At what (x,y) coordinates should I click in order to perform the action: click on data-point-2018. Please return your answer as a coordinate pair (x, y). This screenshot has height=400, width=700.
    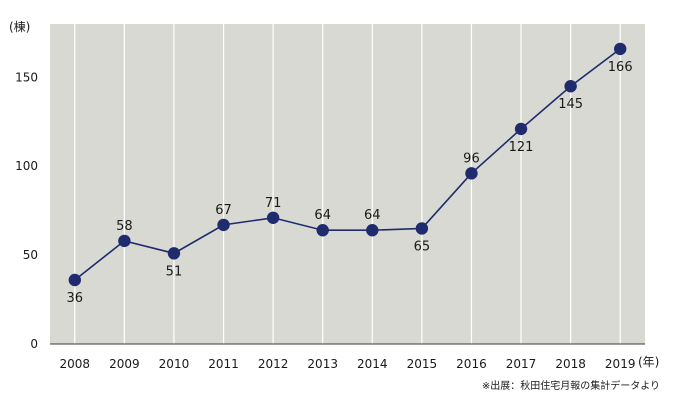
    Looking at the image, I should click on (570, 86).